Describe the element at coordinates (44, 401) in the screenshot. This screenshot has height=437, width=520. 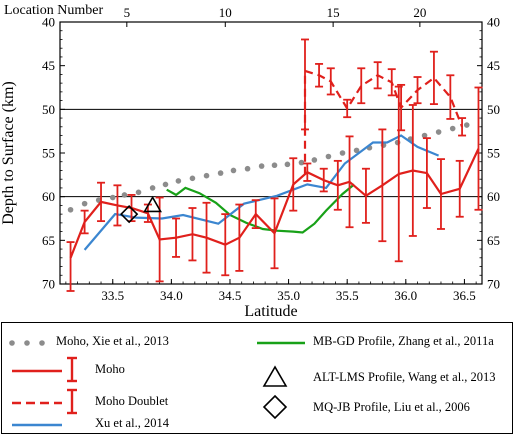
I see `legend-doublet-glyph` at that location.